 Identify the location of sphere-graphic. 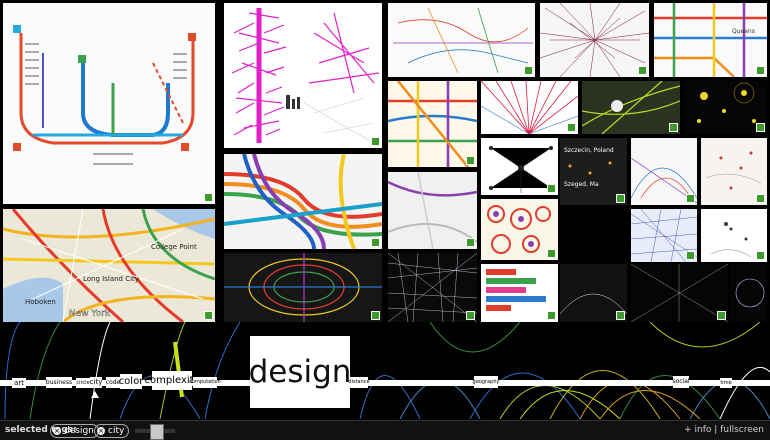
(679, 293).